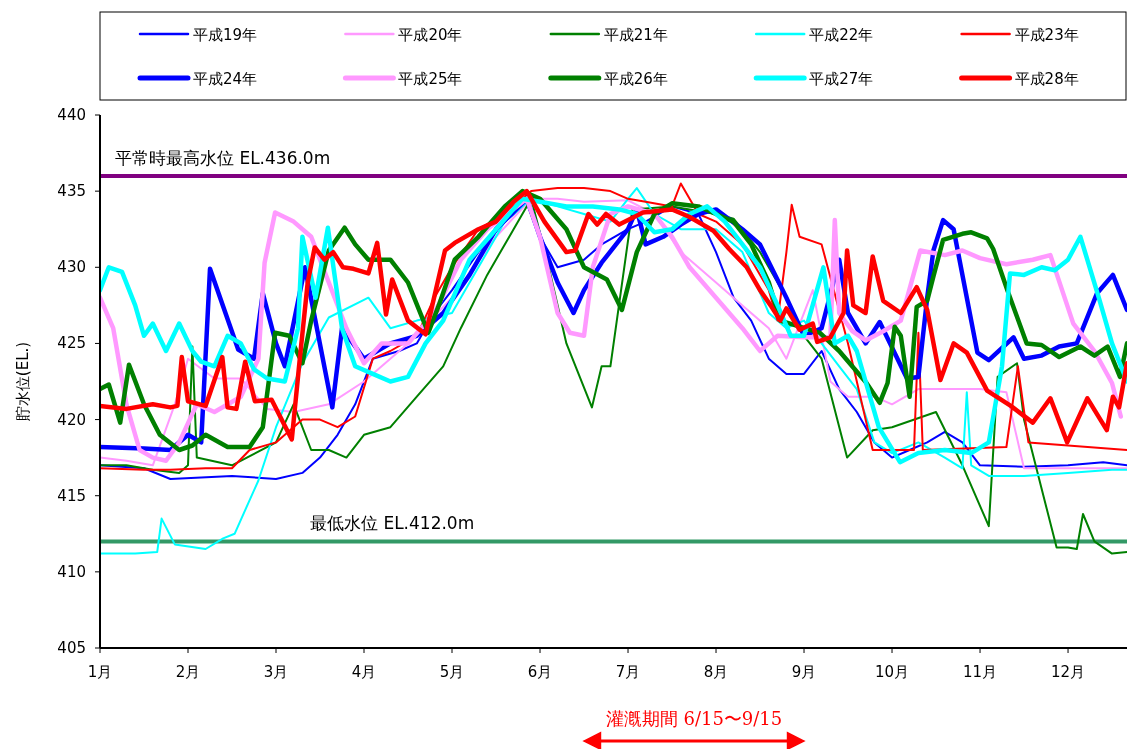 The image size is (1127, 749). I want to click on x-tick-label: 9月, so click(804, 672).